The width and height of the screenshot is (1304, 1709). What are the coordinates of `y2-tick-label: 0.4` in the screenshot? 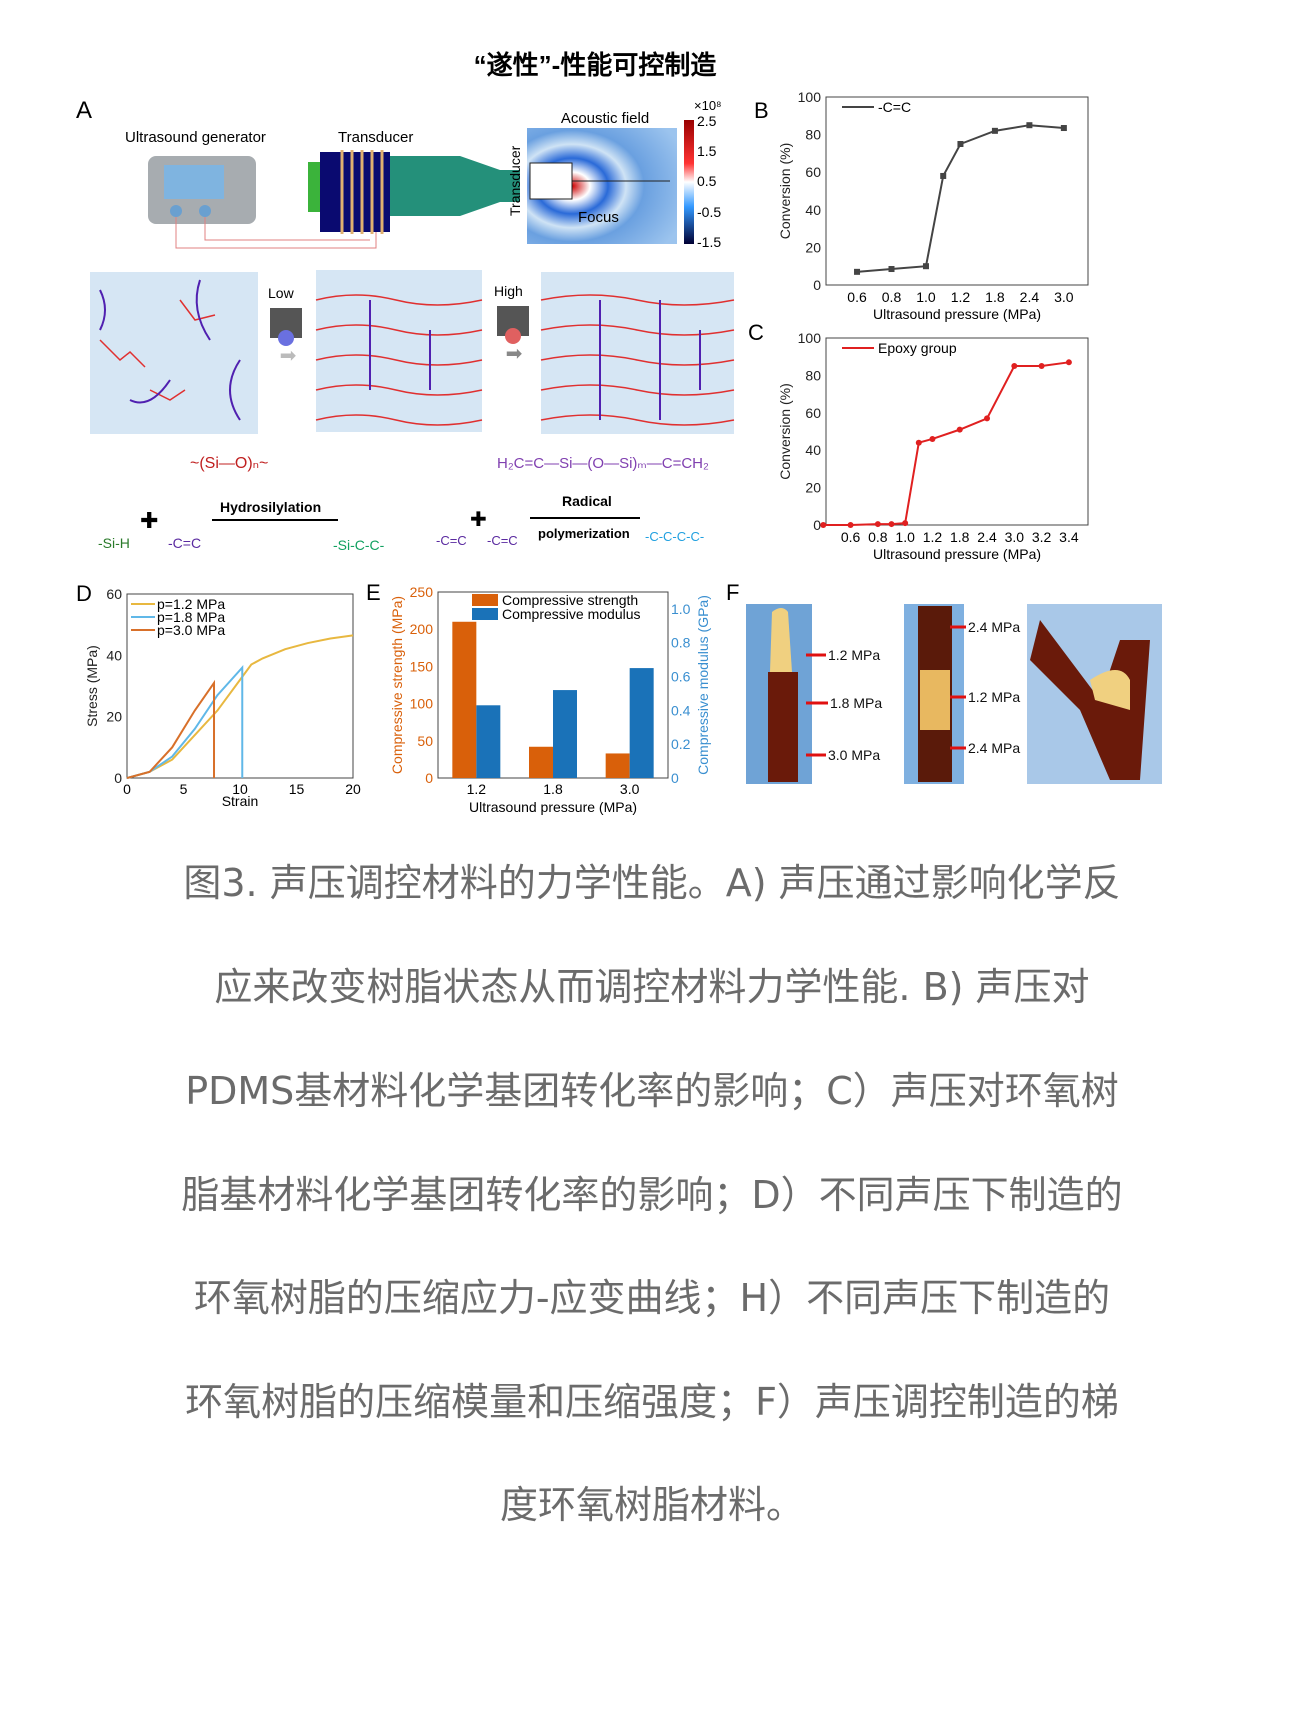 It's located at (681, 710).